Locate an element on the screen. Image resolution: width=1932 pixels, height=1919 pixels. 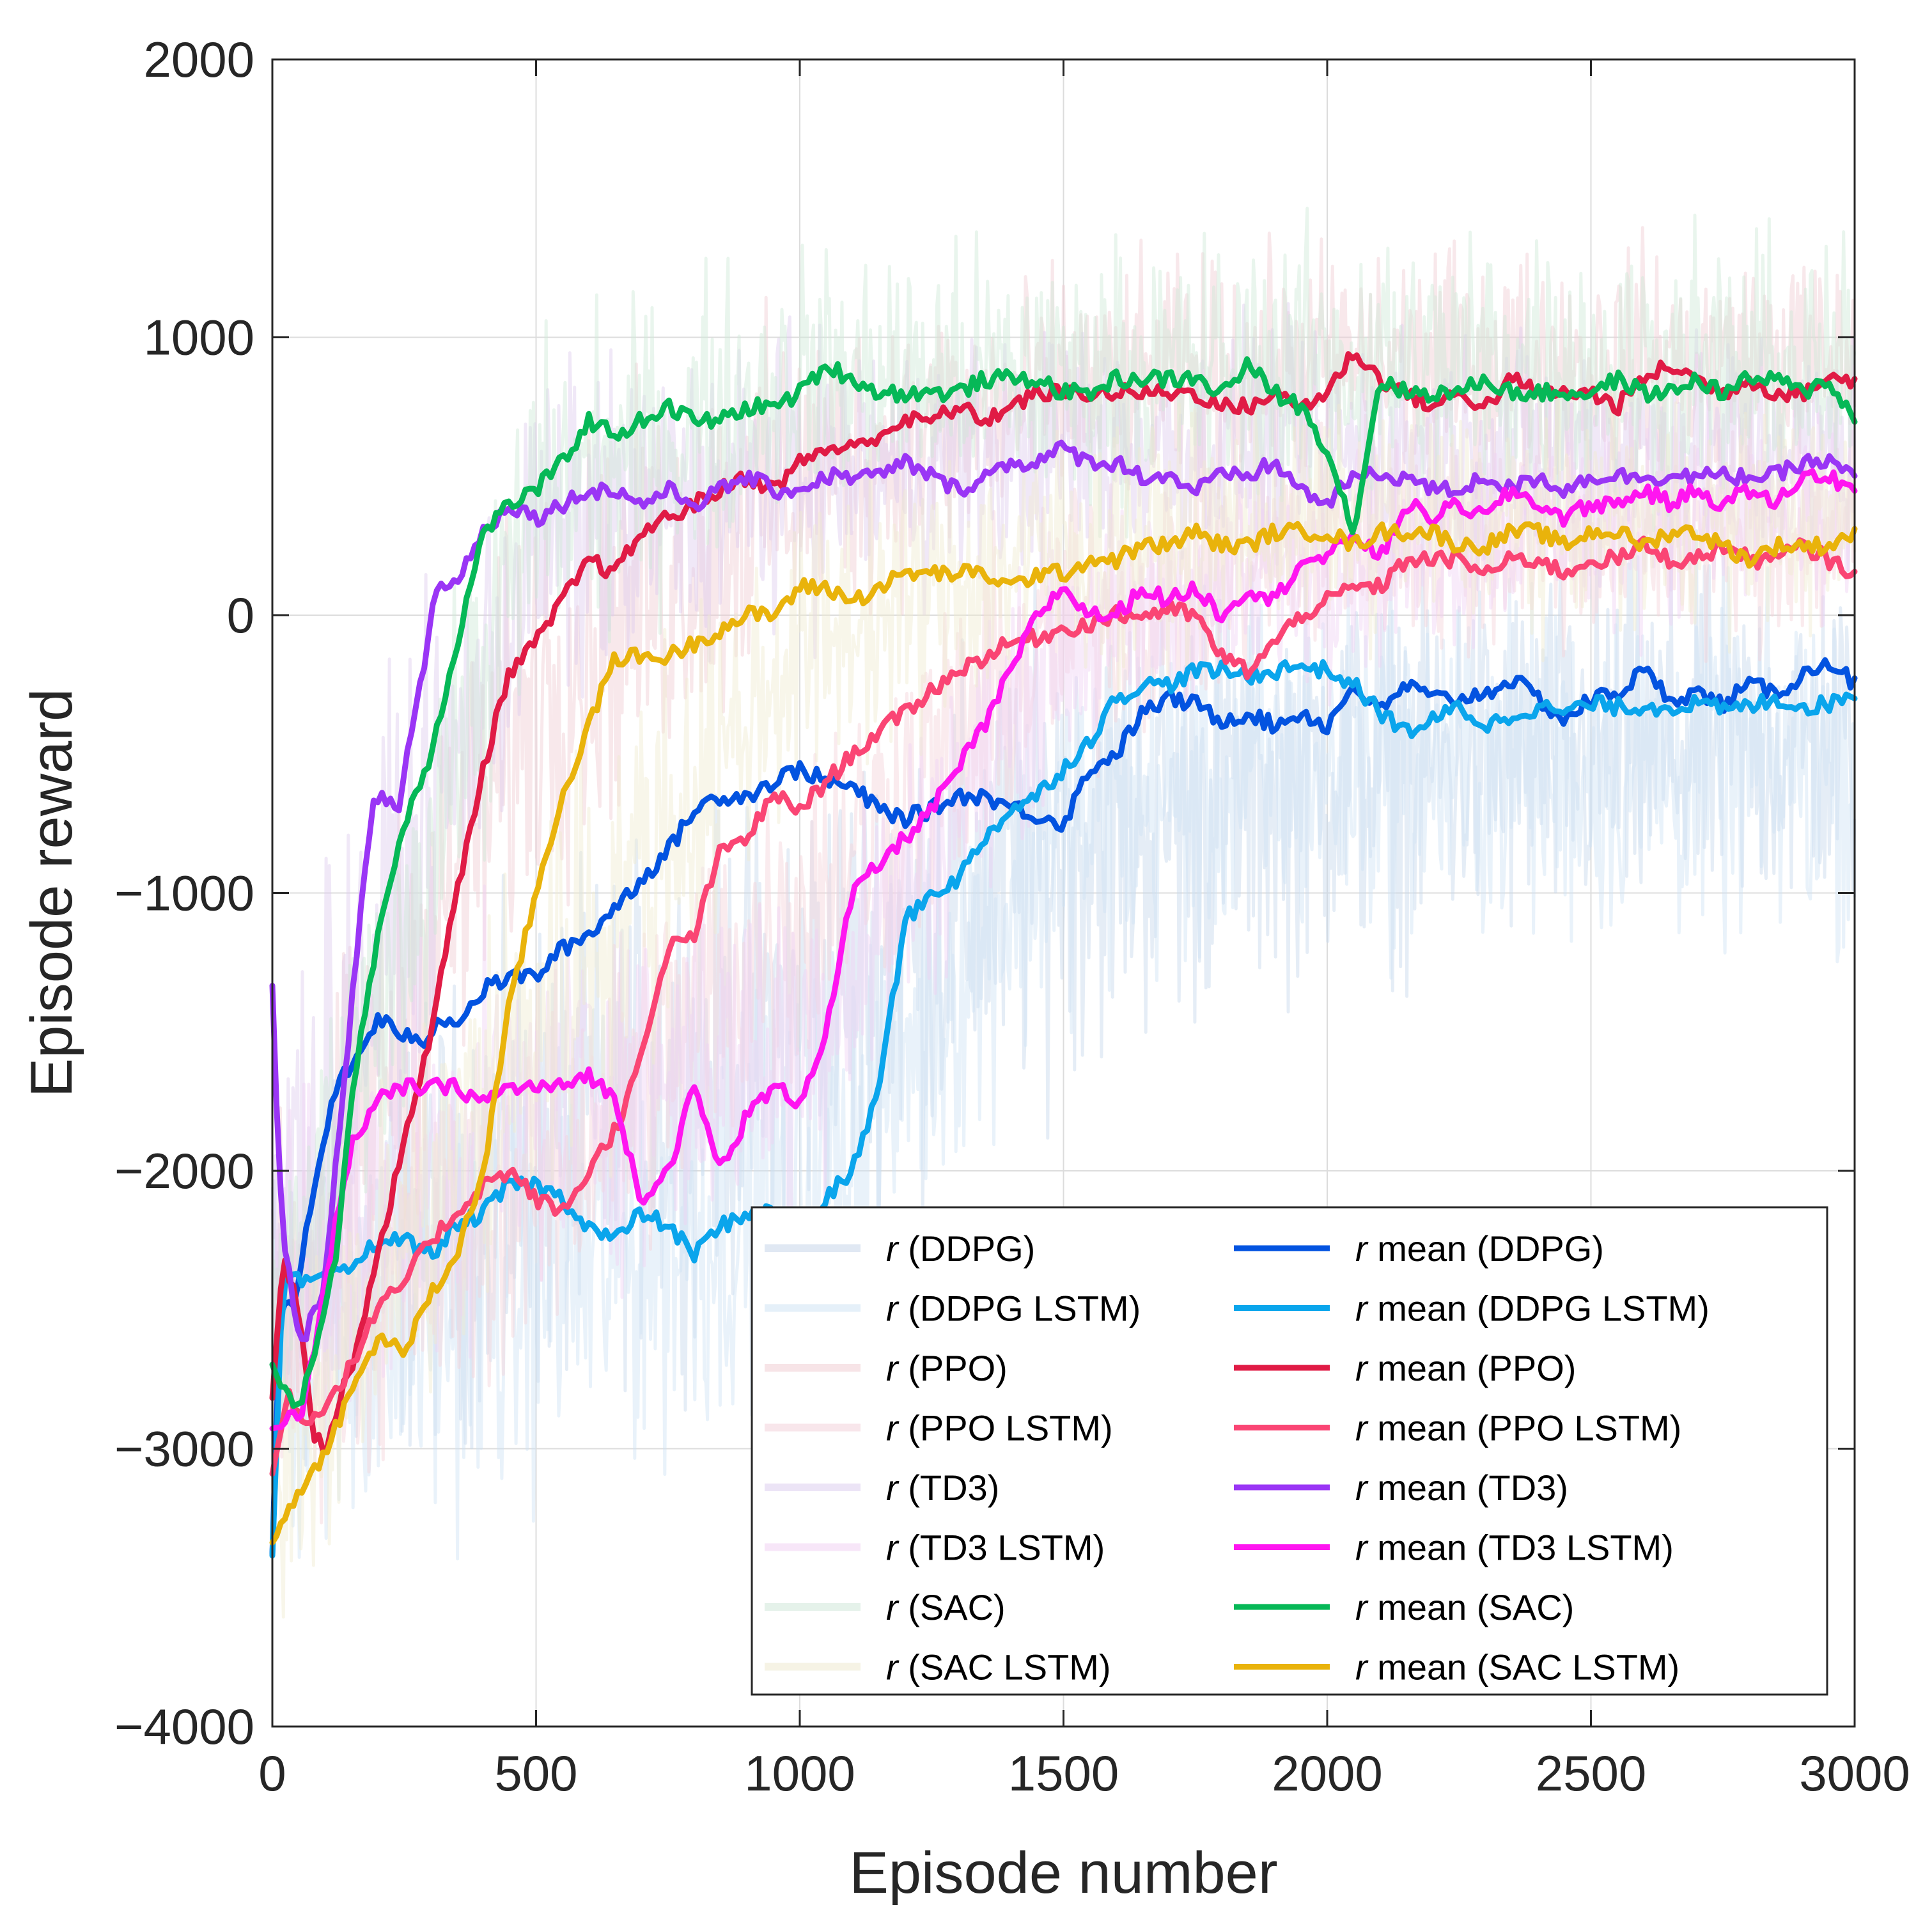
legend-label: r (SAC) is located at coordinates (946, 1607).